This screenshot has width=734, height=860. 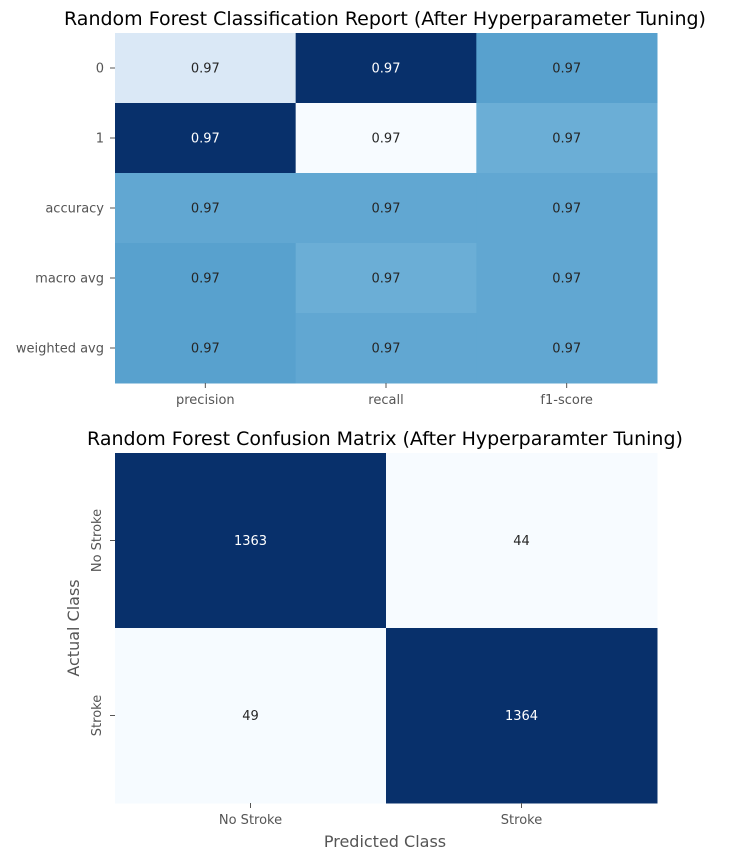 I want to click on confusion-cell-stroke-stroke, so click(x=522, y=716).